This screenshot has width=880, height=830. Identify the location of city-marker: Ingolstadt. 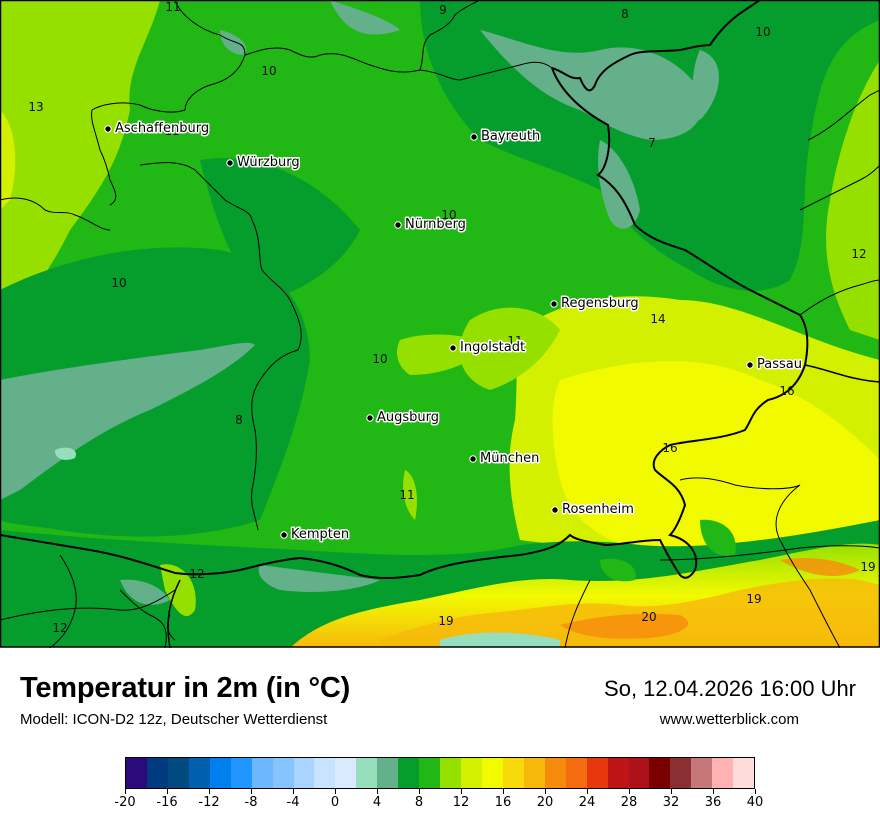
(488, 348).